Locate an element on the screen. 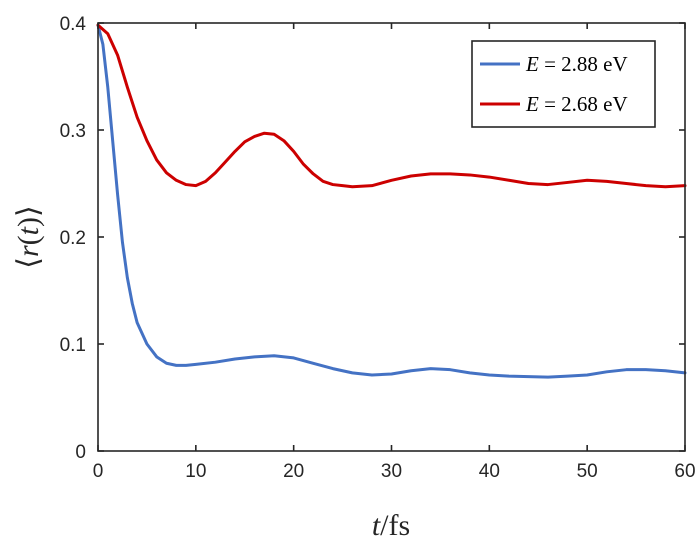 The height and width of the screenshot is (555, 700). y-tick-label: 0.3 is located at coordinates (73, 131).